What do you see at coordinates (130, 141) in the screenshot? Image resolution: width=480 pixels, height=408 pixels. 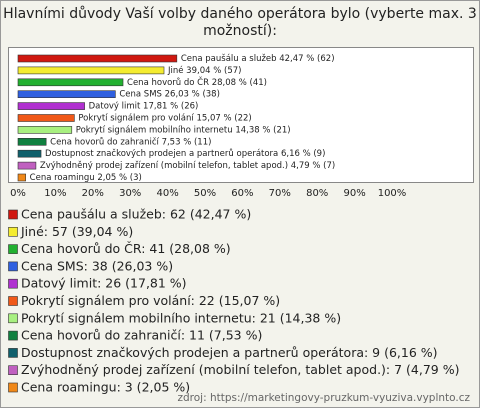 I see `bar-label: Cena hovorů do zahraničí 7,53 % (11)` at bounding box center [130, 141].